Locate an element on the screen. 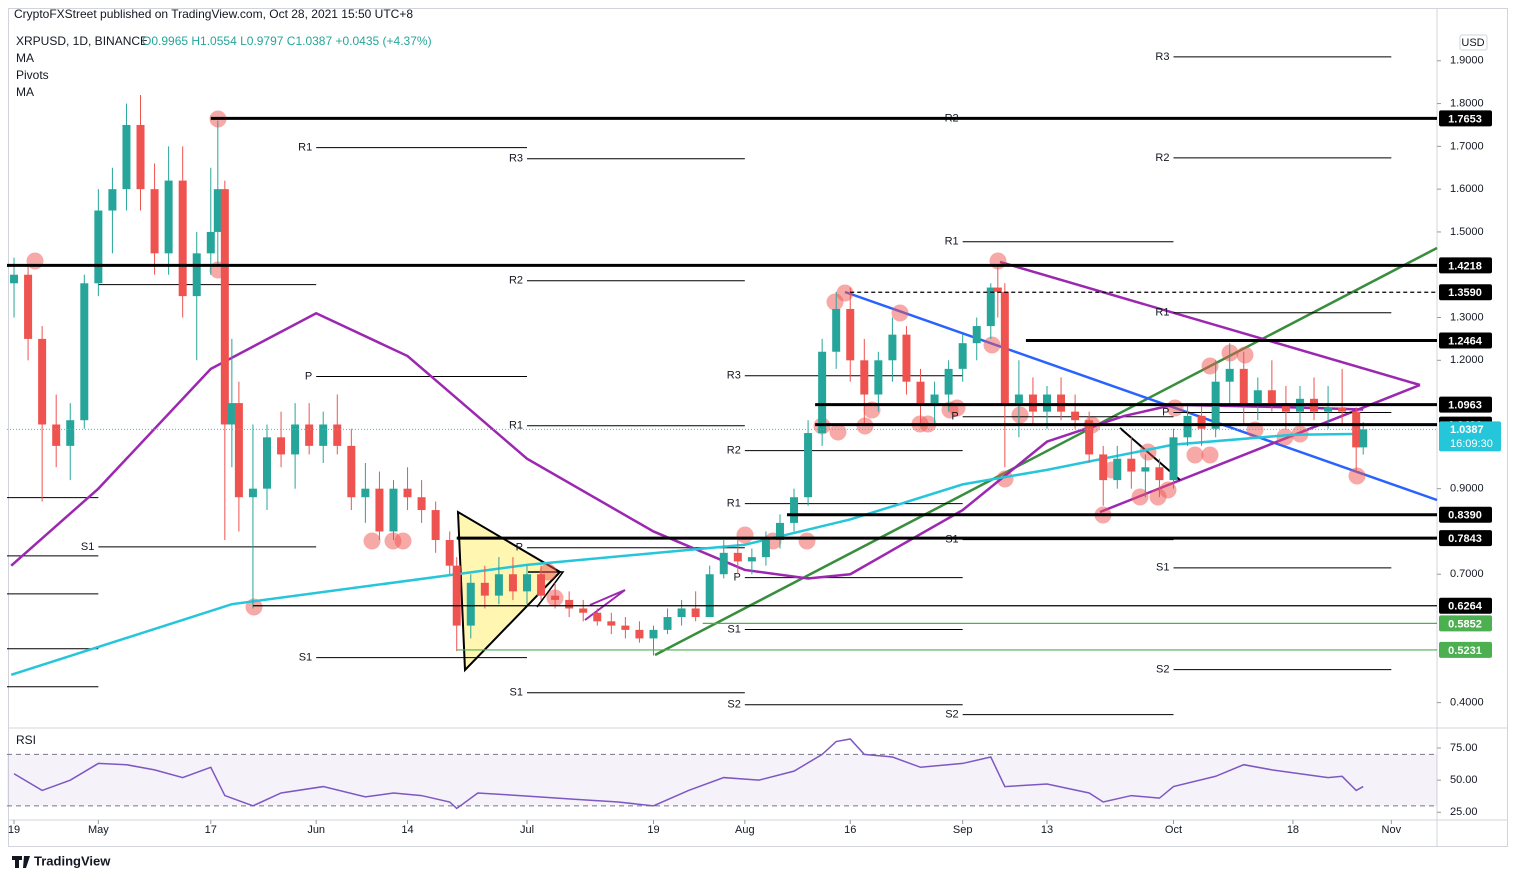  y-tick-label: 1.3000 is located at coordinates (1467, 317).